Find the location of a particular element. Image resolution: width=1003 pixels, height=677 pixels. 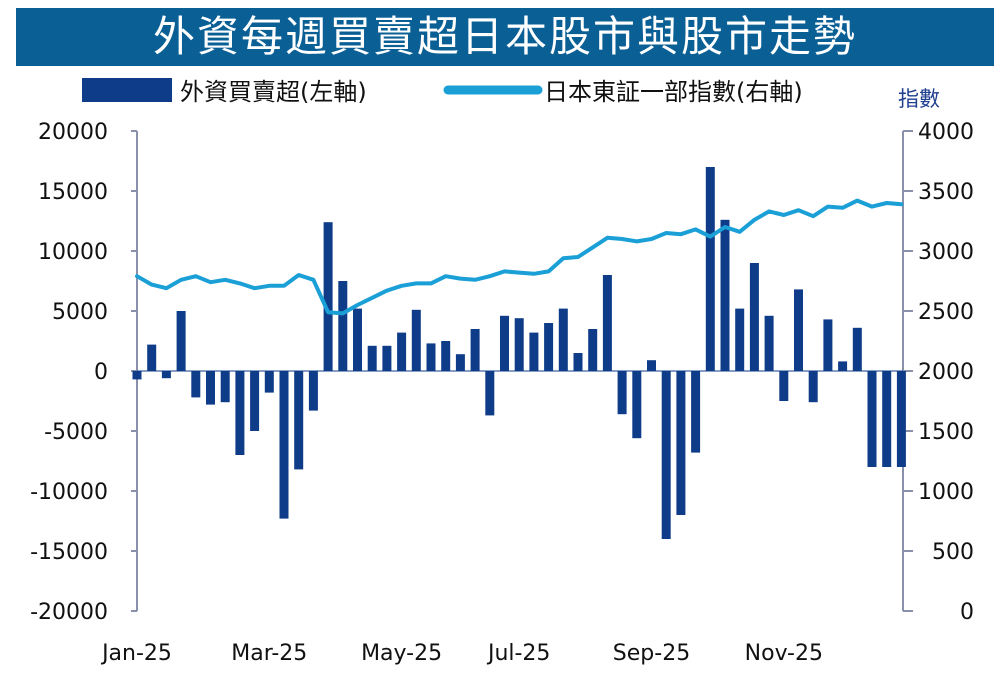

left-axis-tick-label: -5000 is located at coordinates (76, 432).